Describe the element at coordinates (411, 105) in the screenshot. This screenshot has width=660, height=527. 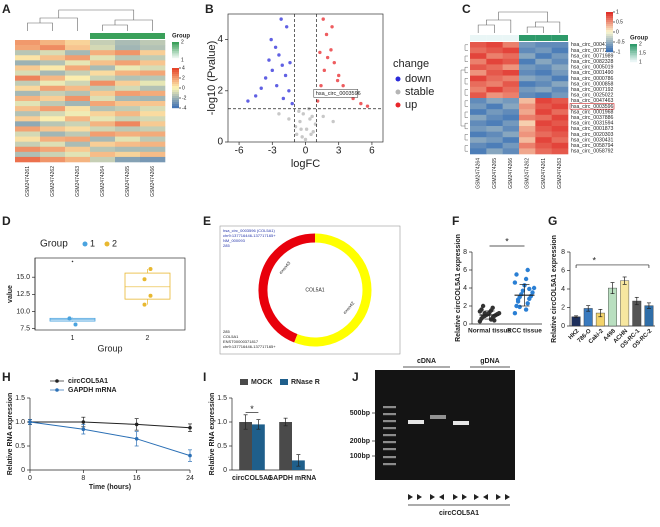
I see `legend-label: up` at that location.